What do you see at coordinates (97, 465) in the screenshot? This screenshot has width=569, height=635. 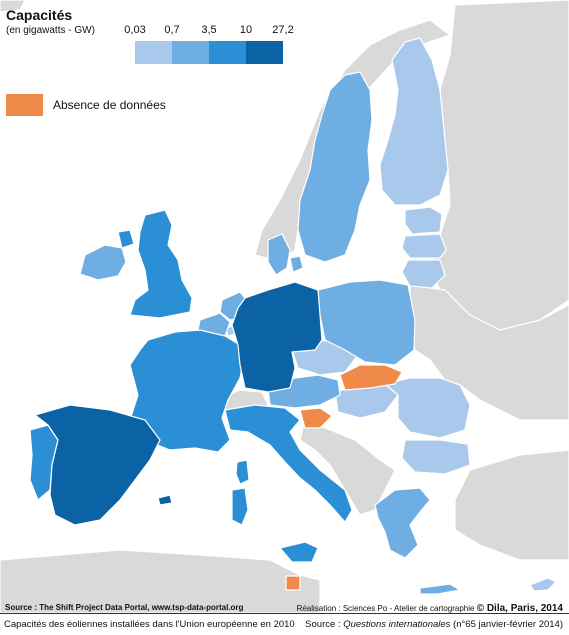 I see `spain-shape` at bounding box center [97, 465].